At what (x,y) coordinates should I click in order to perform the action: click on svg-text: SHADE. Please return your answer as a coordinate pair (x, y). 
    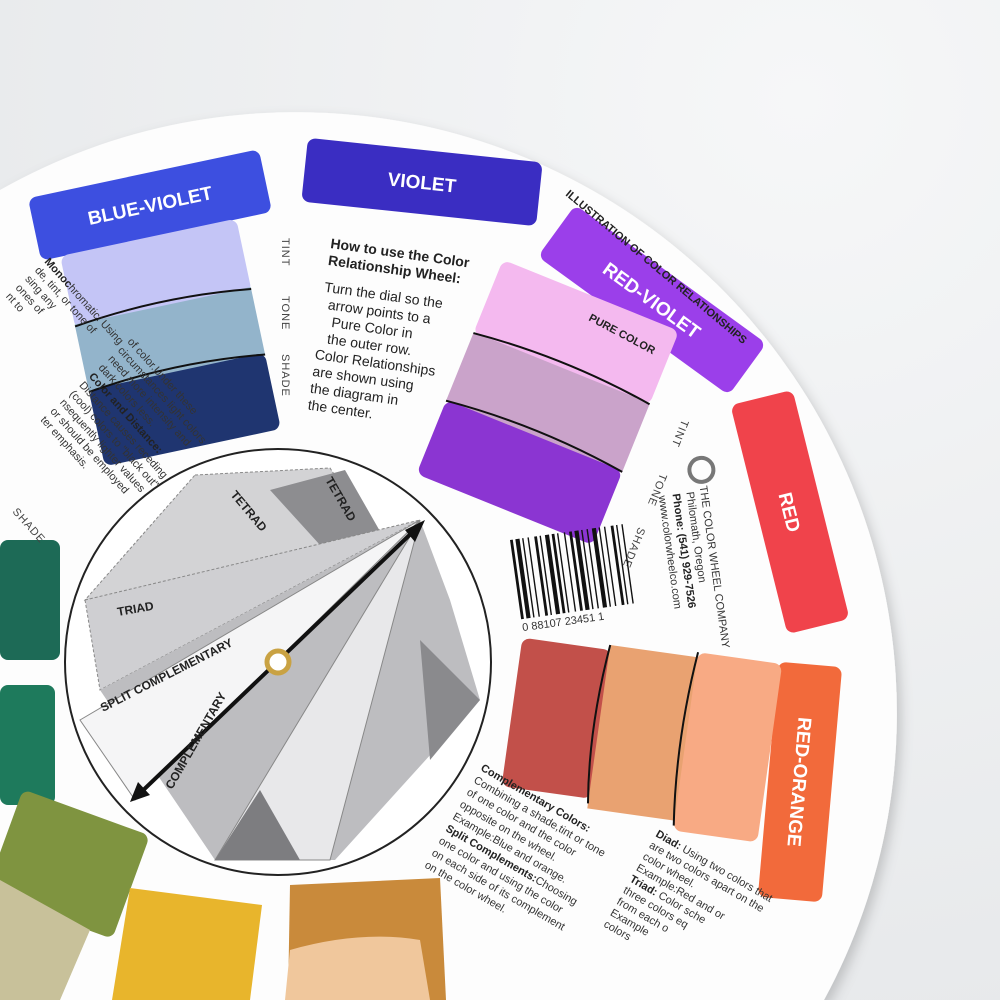
    Looking at the image, I should click on (285, 375).